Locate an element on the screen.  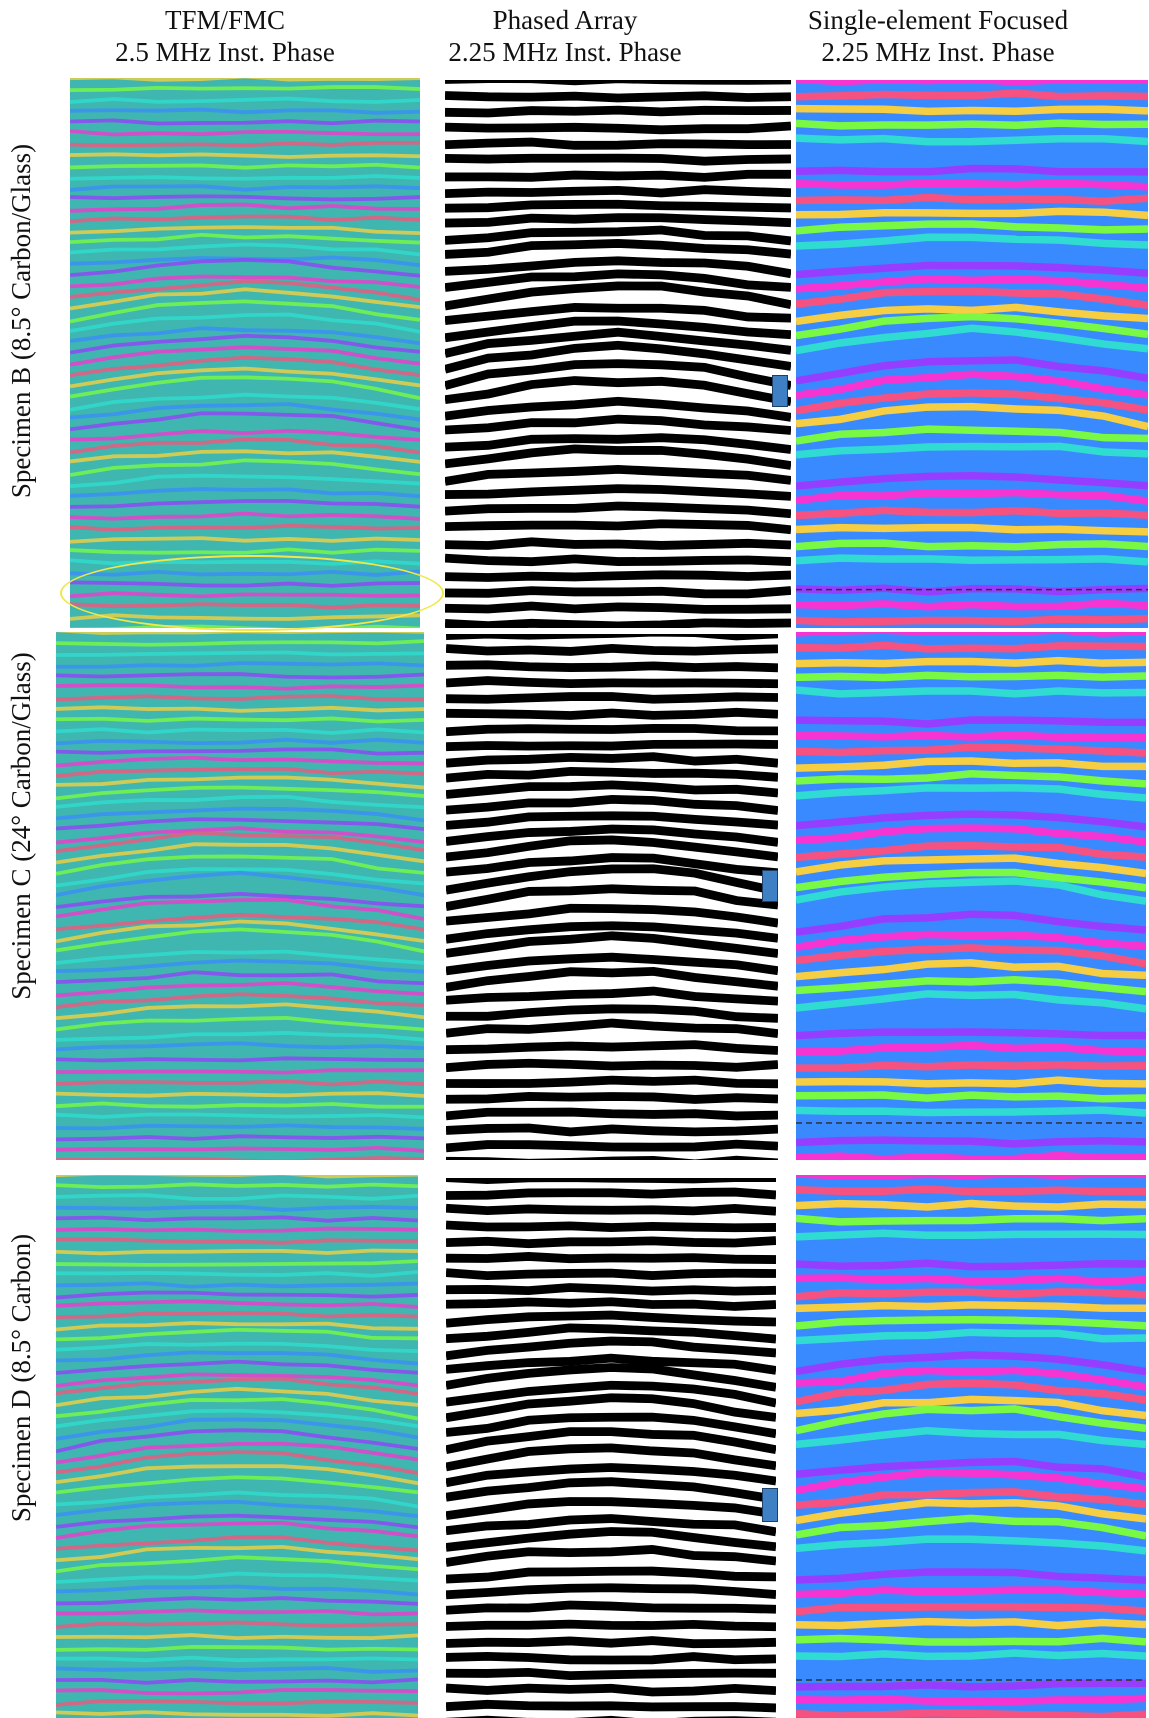
single-element-phase-image-specimen-b is located at coordinates (972, 354).